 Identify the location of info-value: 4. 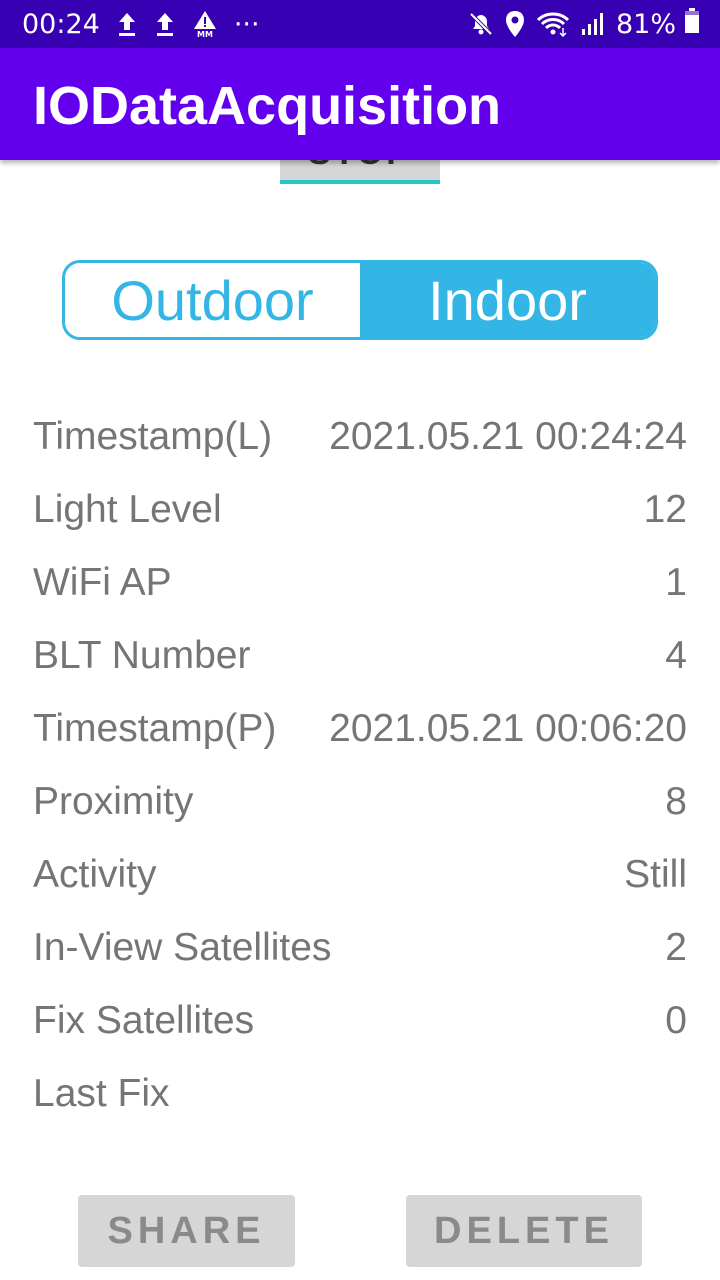
(676, 655).